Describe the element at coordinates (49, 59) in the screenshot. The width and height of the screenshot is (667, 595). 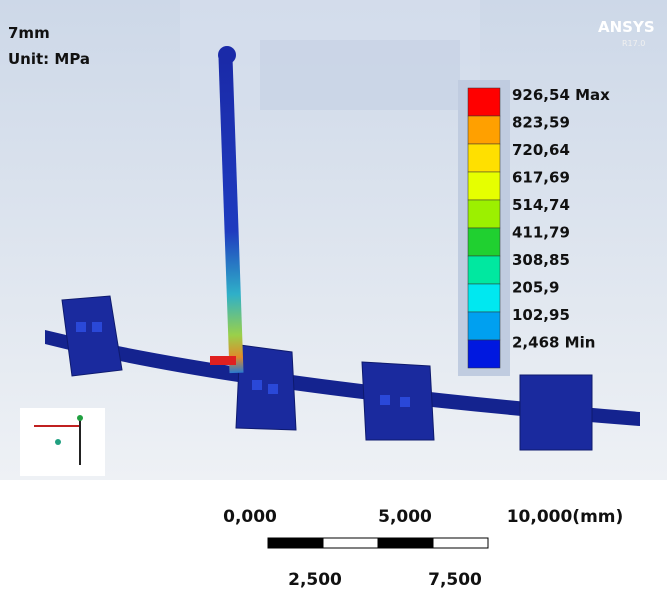
I see `unit: Unit: MPa` at that location.